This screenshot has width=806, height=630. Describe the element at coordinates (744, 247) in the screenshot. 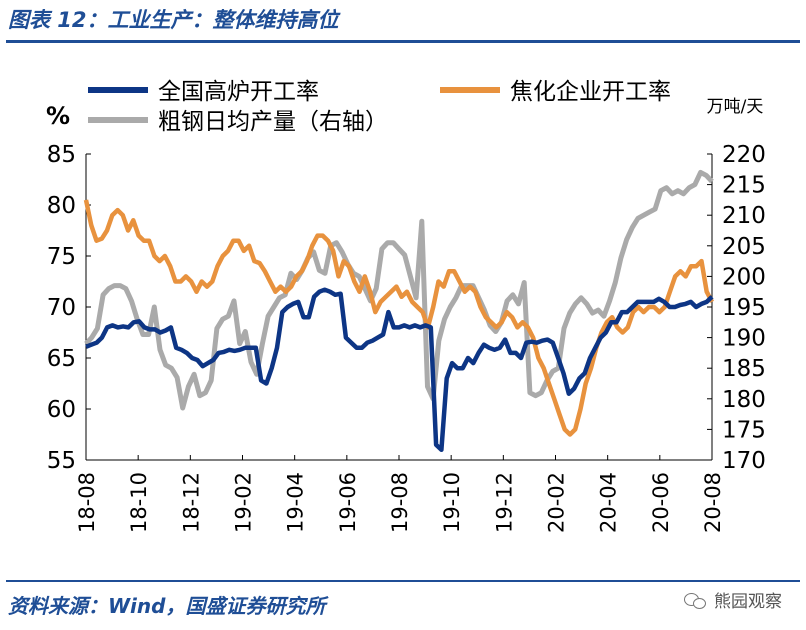

I see `right-tick-label: 205` at that location.